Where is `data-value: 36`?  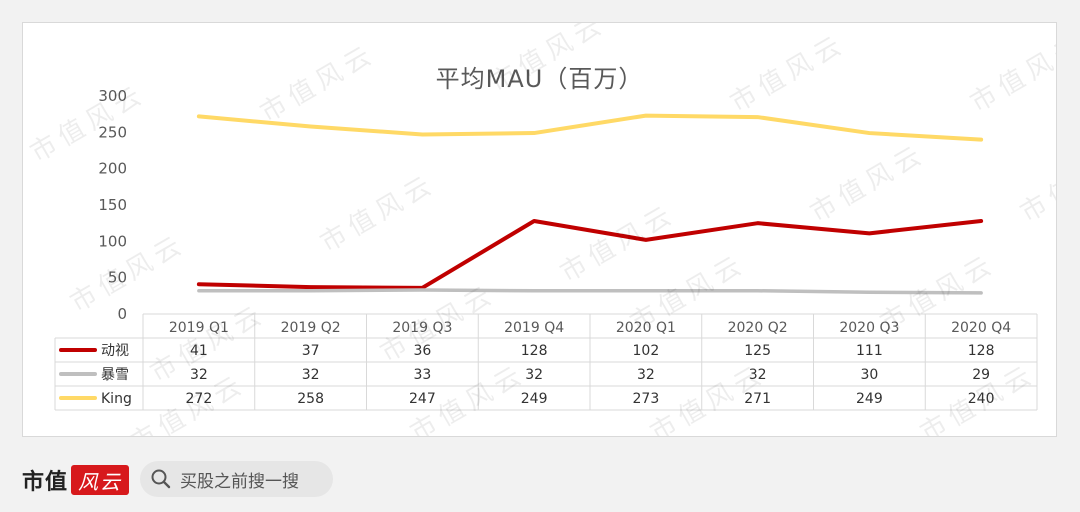
data-value: 36 is located at coordinates (422, 351).